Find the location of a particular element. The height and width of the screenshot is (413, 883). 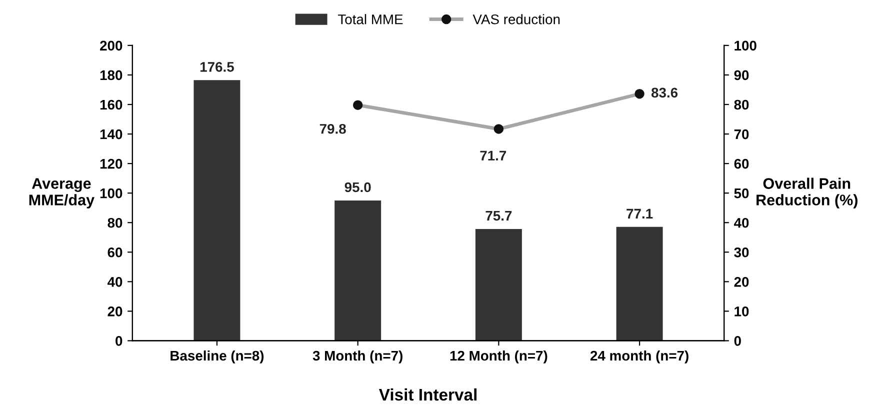

data-label: 83.6 is located at coordinates (664, 93).